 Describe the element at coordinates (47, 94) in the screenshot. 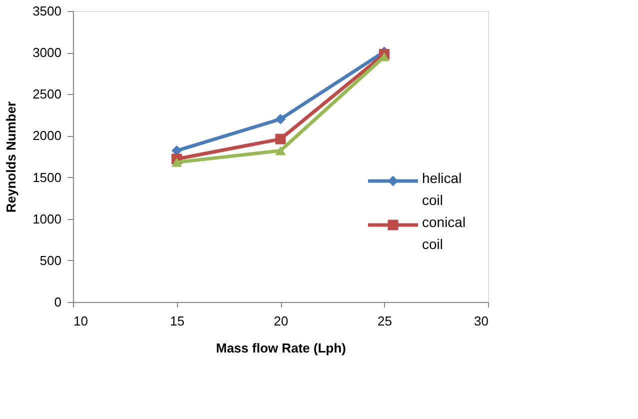

I see `y-tick-label: 2500` at that location.